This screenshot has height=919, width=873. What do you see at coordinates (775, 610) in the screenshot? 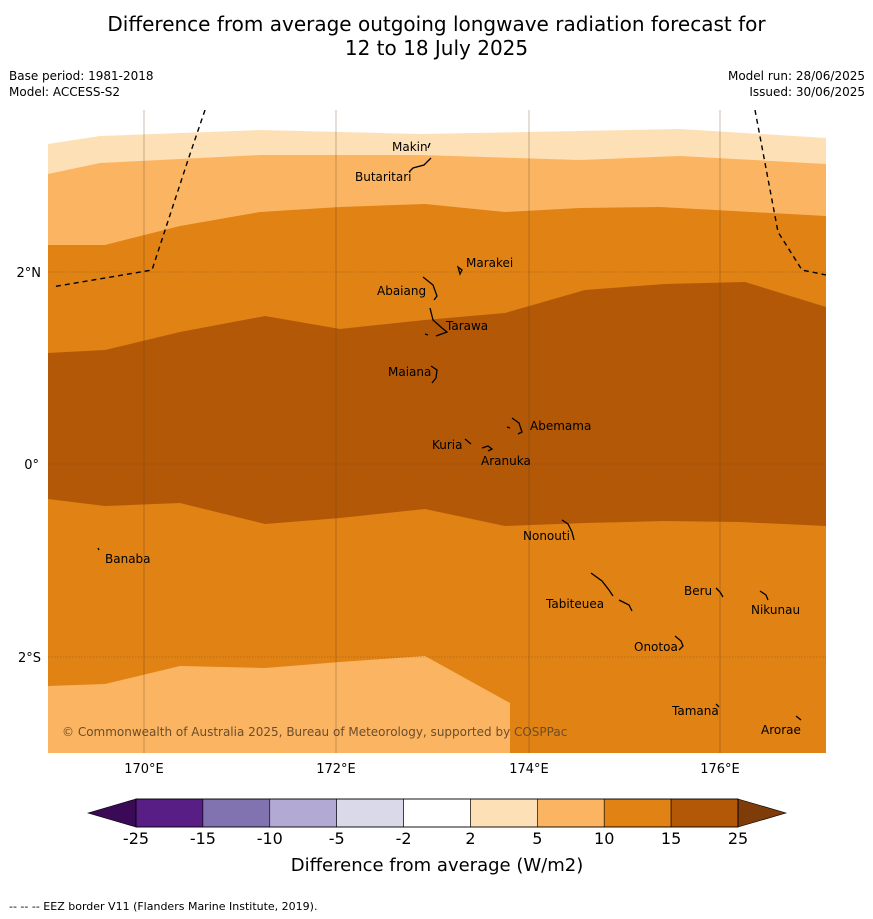
I see `place-label-nikunau: Nikunau` at bounding box center [775, 610].